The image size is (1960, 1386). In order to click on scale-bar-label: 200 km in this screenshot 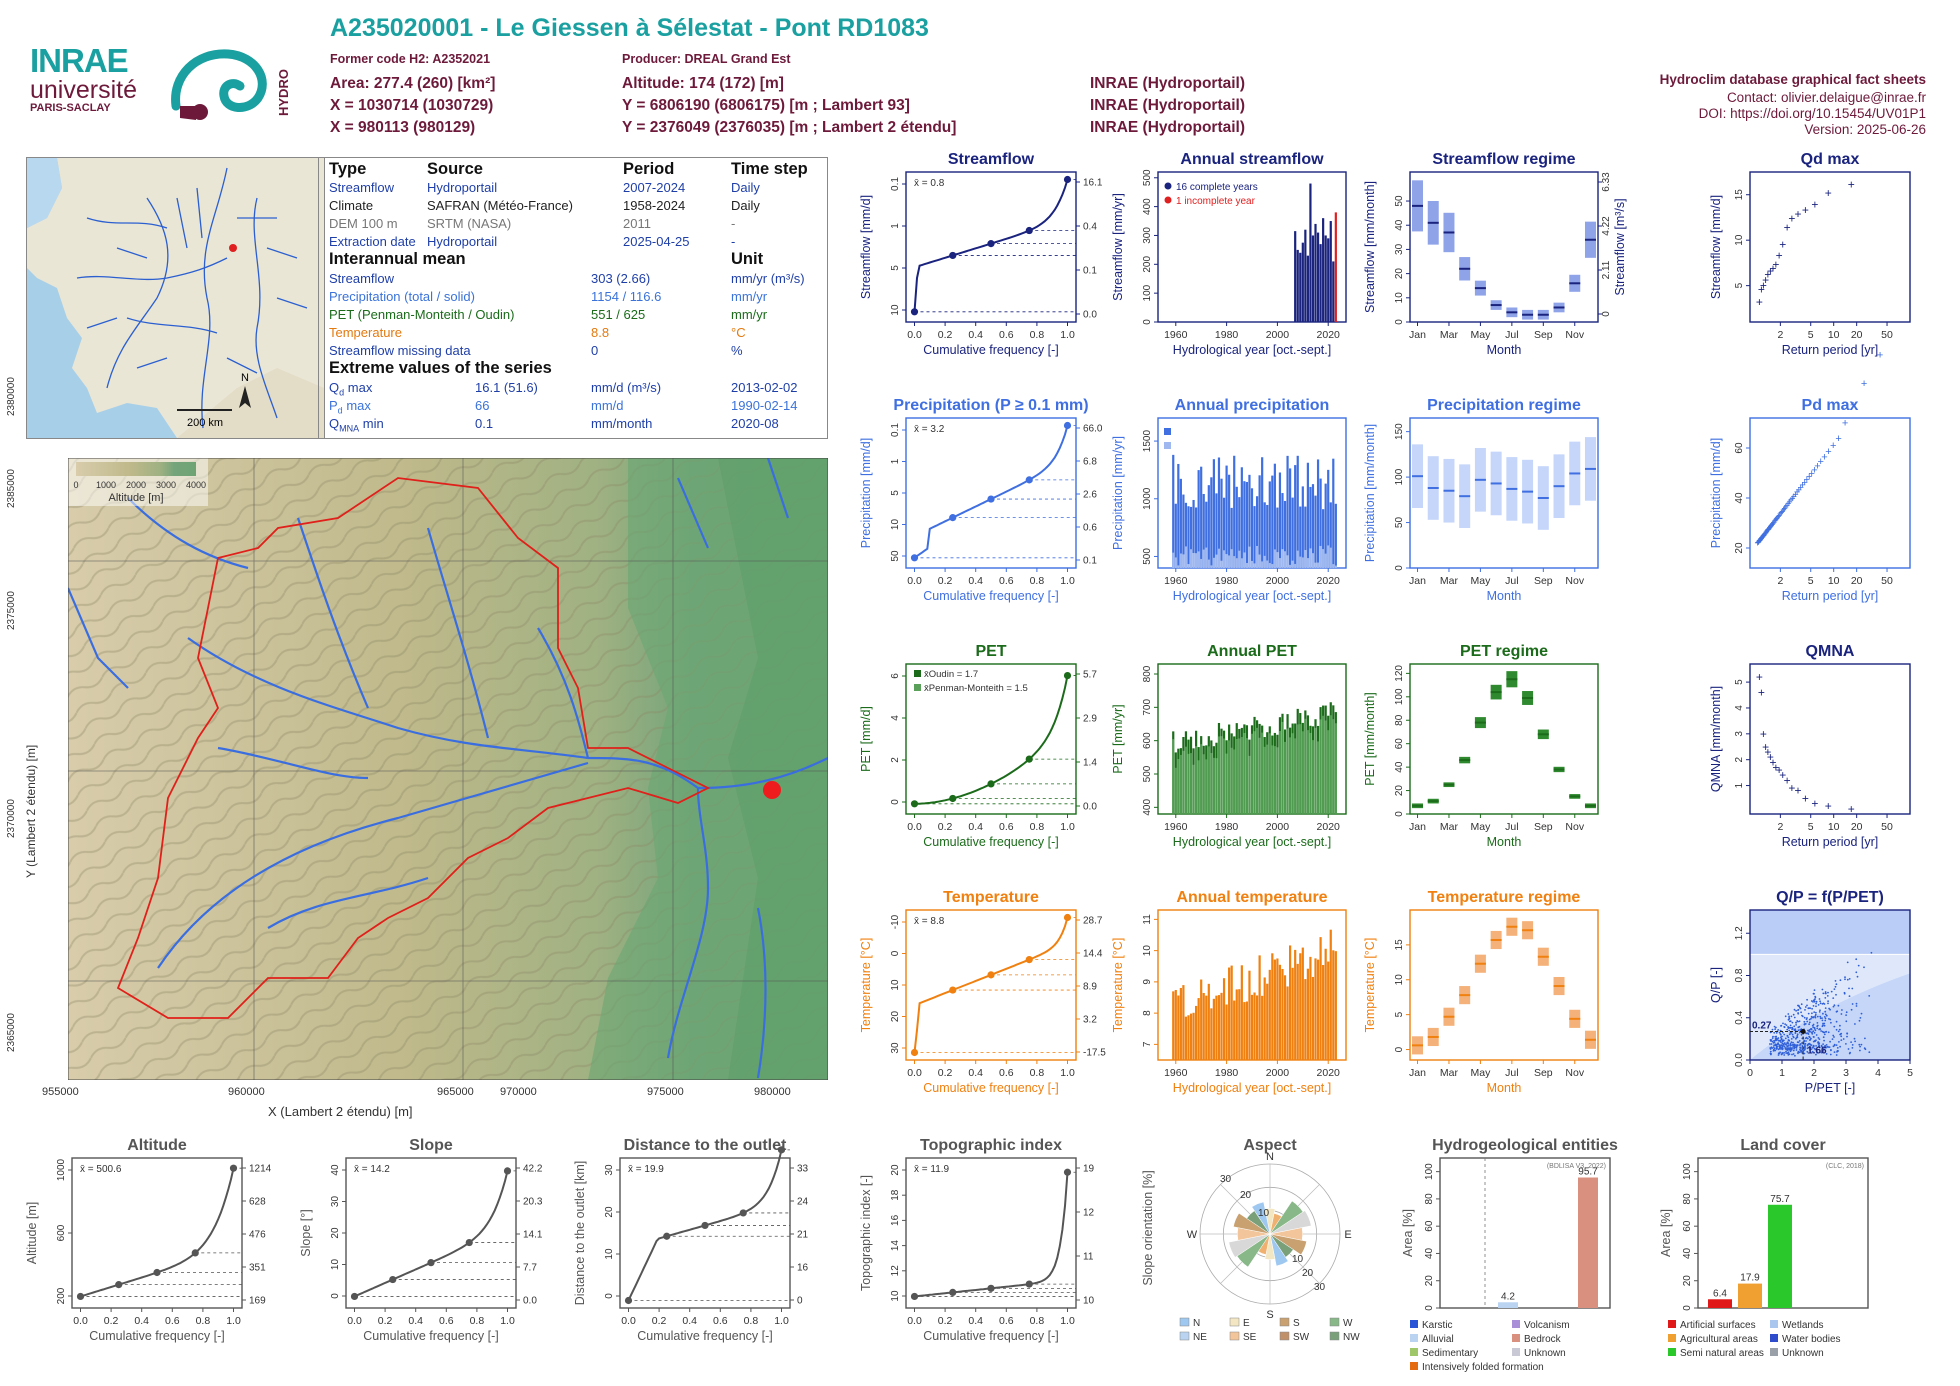, I will do `click(205, 423)`.